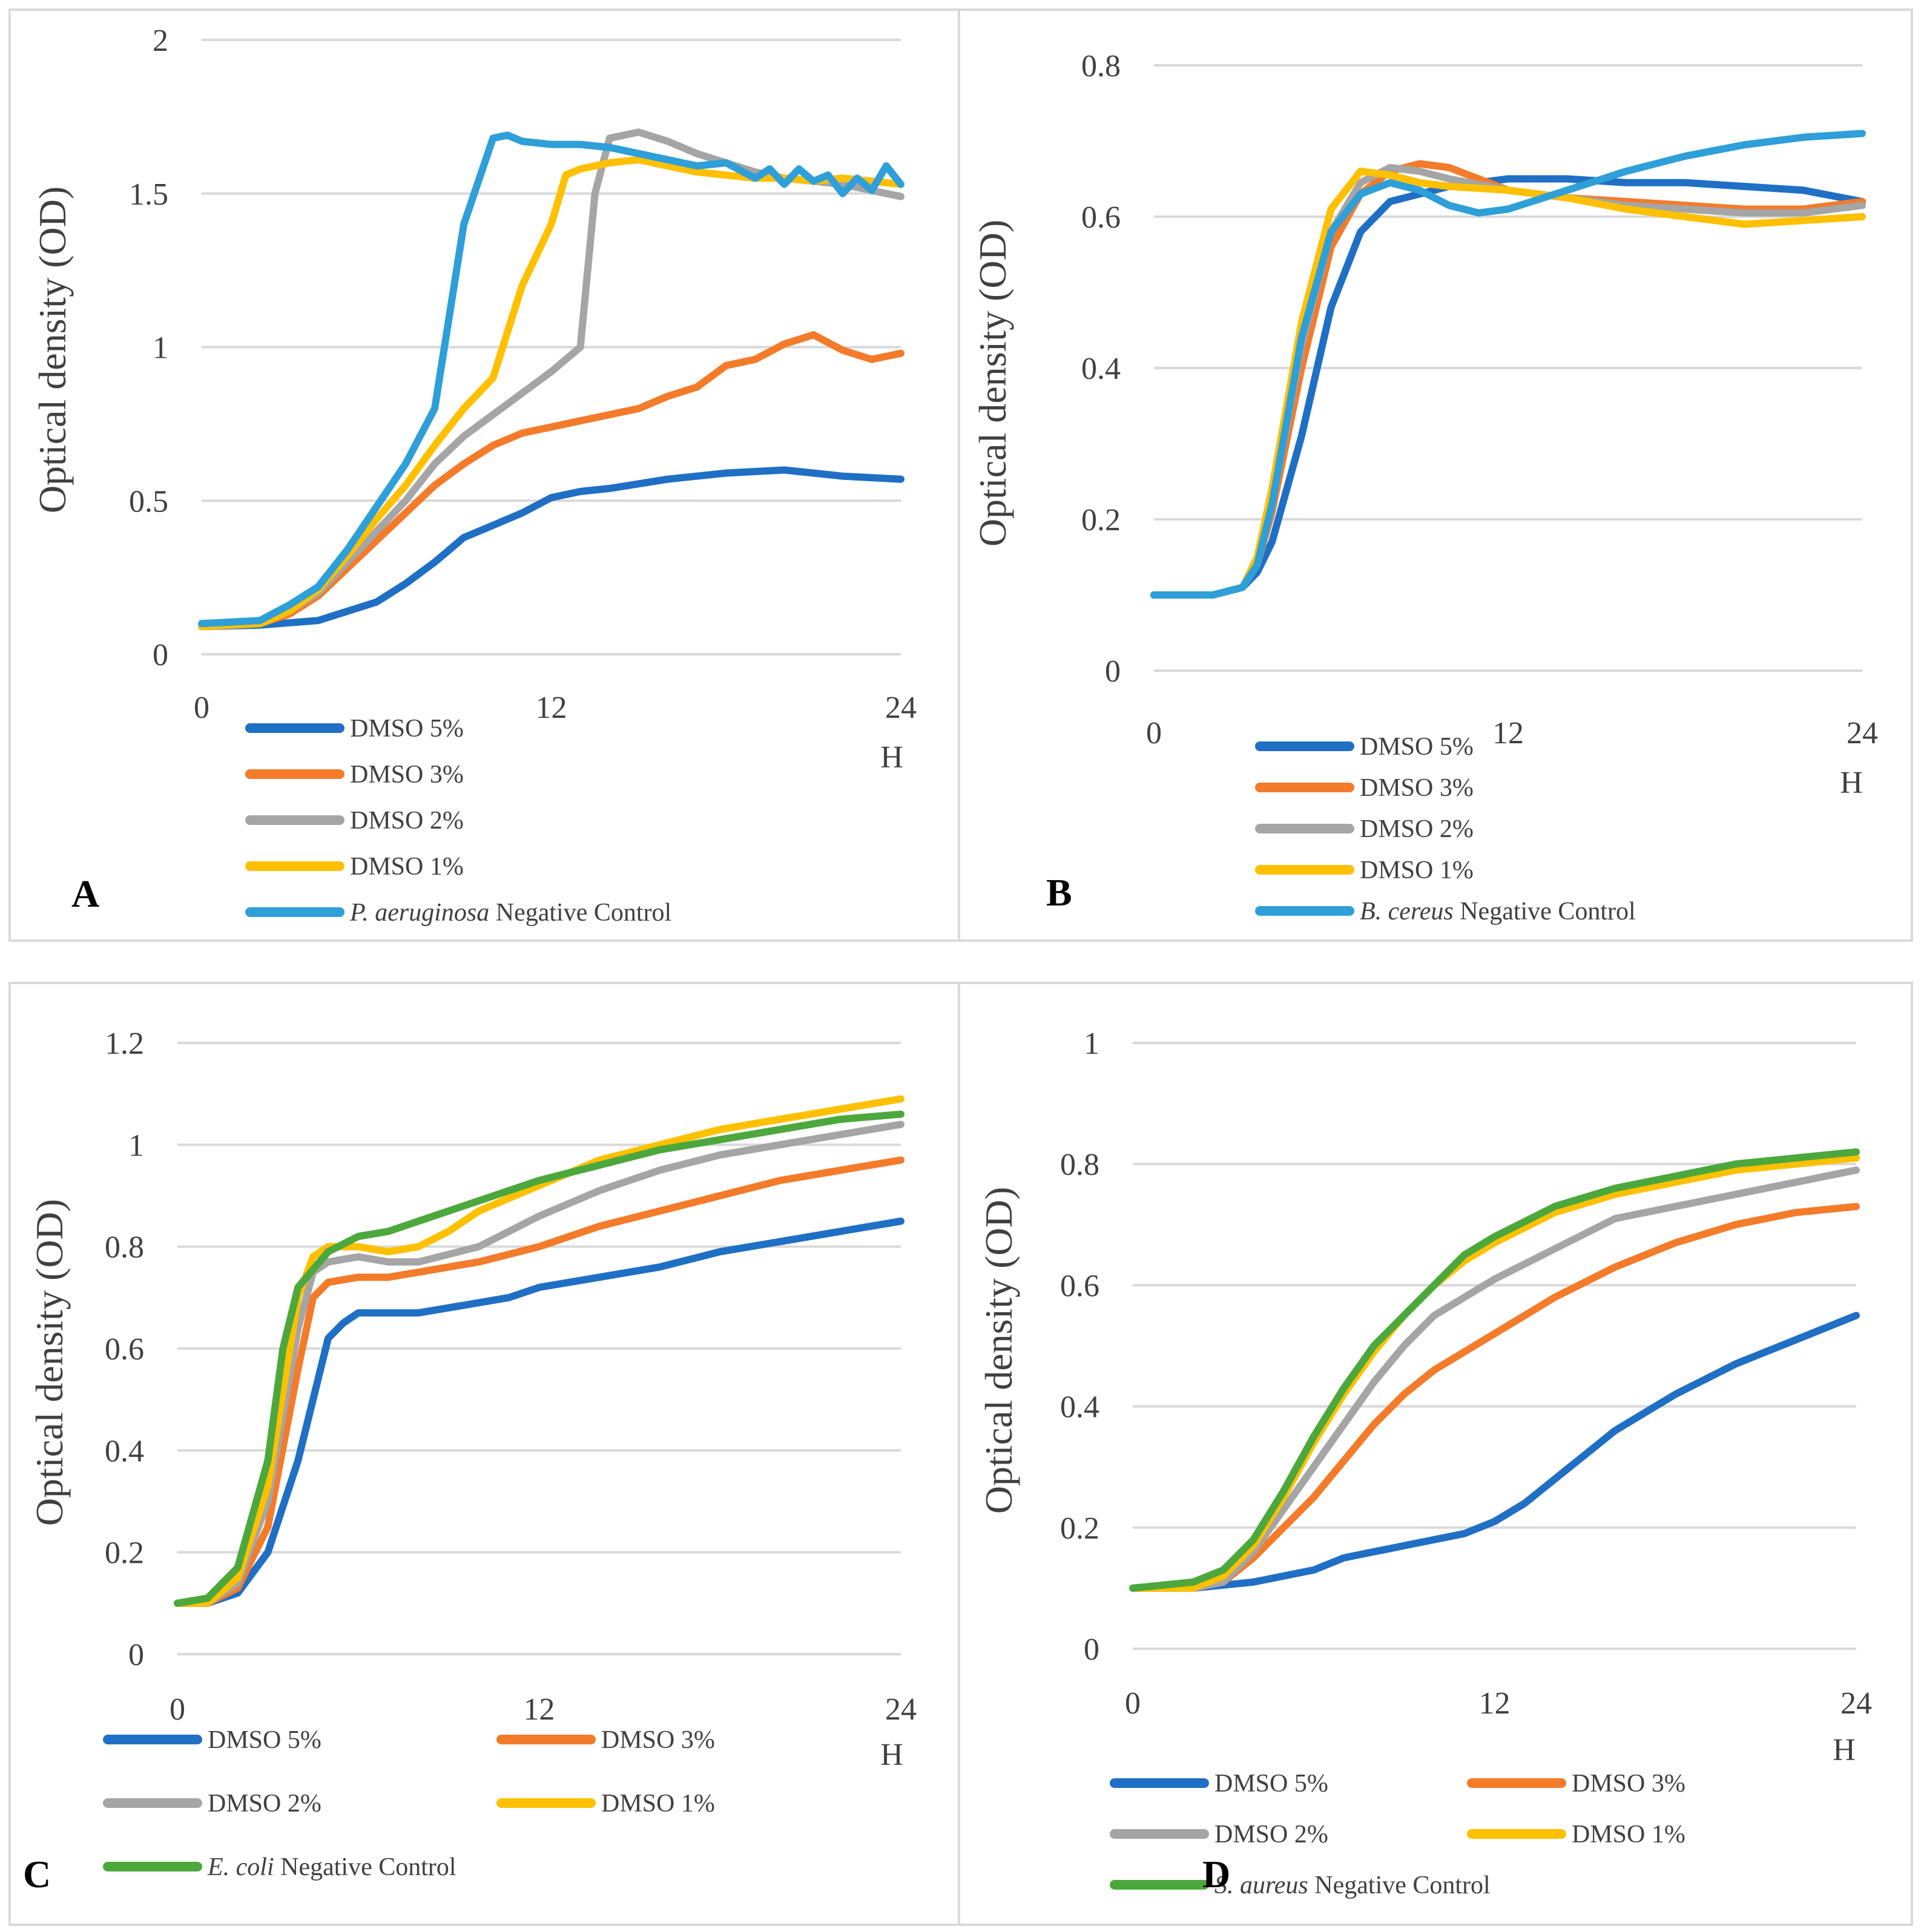  What do you see at coordinates (1059, 892) in the screenshot?
I see `panel-label: B` at bounding box center [1059, 892].